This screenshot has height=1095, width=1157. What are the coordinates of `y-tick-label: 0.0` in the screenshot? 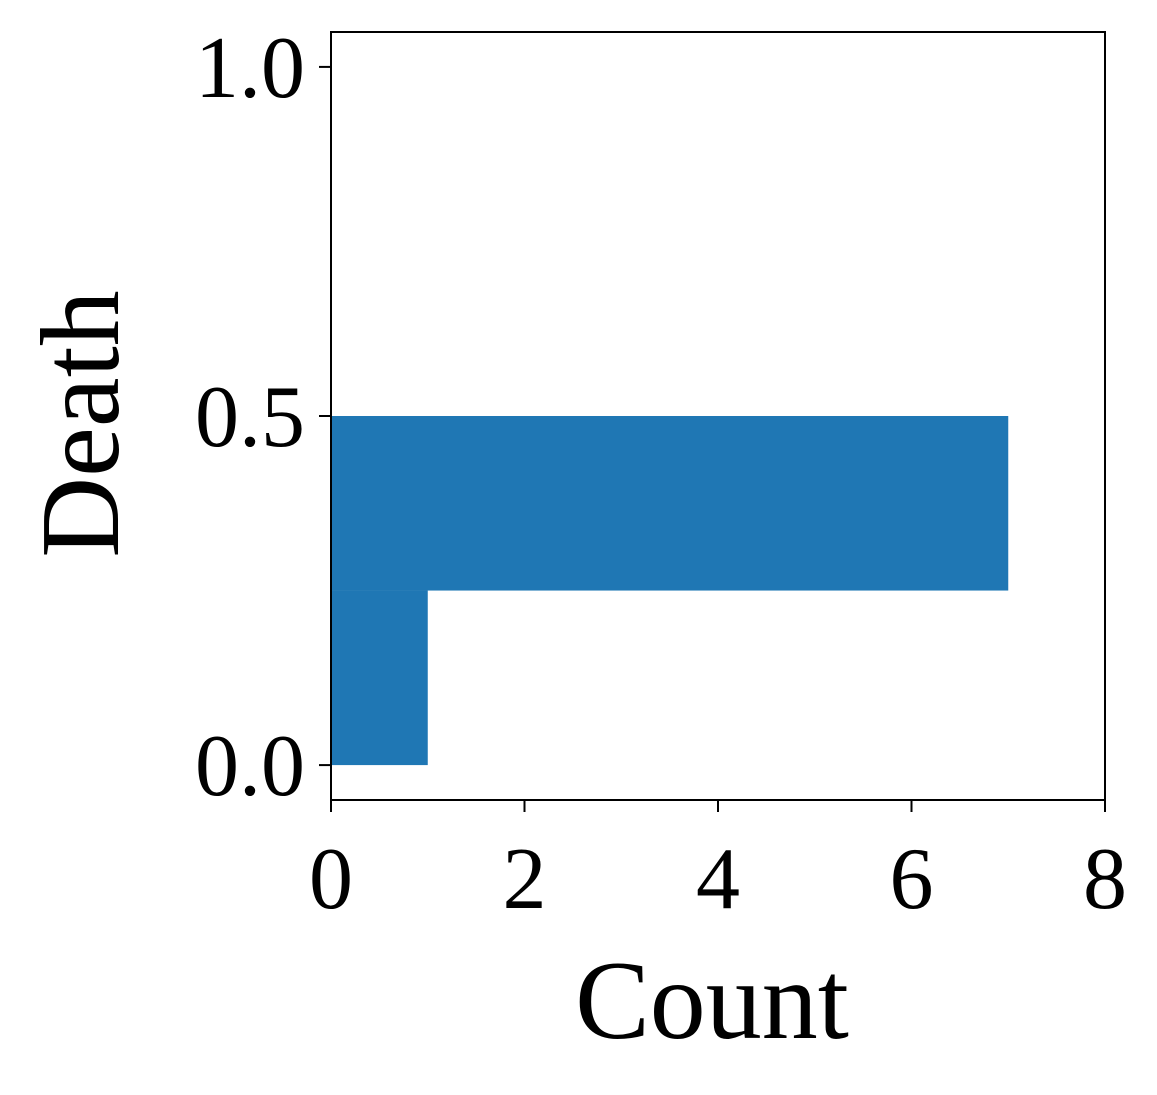 It's located at (250, 766).